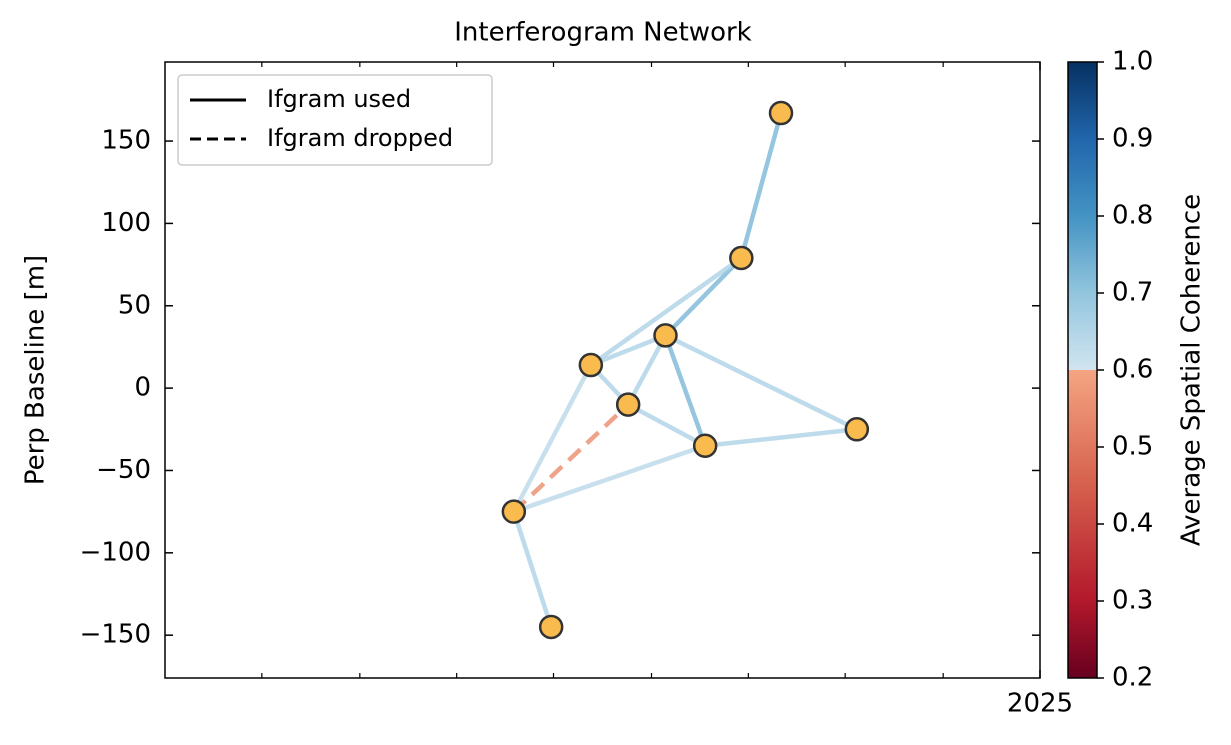 The image size is (1231, 745). Describe the element at coordinates (115, 635) in the screenshot. I see `y-tick-label: −150` at that location.